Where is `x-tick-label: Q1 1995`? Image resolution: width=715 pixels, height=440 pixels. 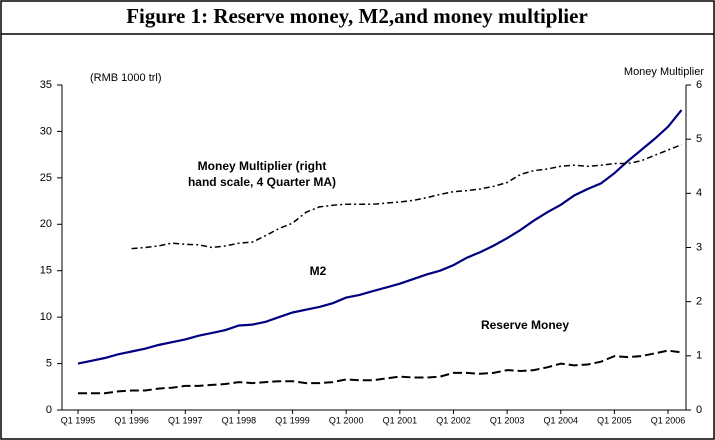
x-tick-label: Q1 1995 is located at coordinates (78, 420).